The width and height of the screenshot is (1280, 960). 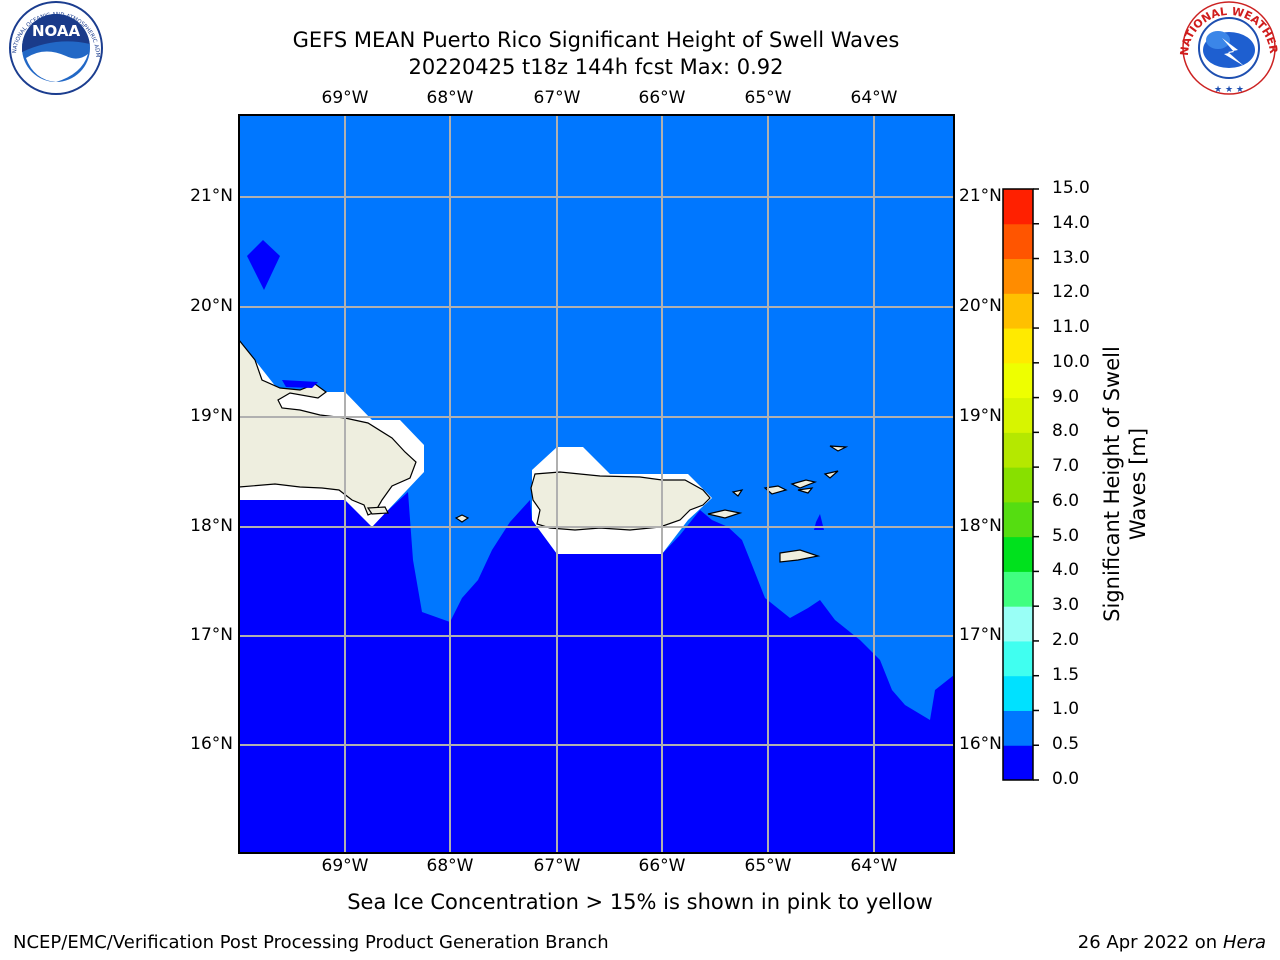 I want to click on lon-label-bottom-64w: 64°W, so click(x=874, y=866).